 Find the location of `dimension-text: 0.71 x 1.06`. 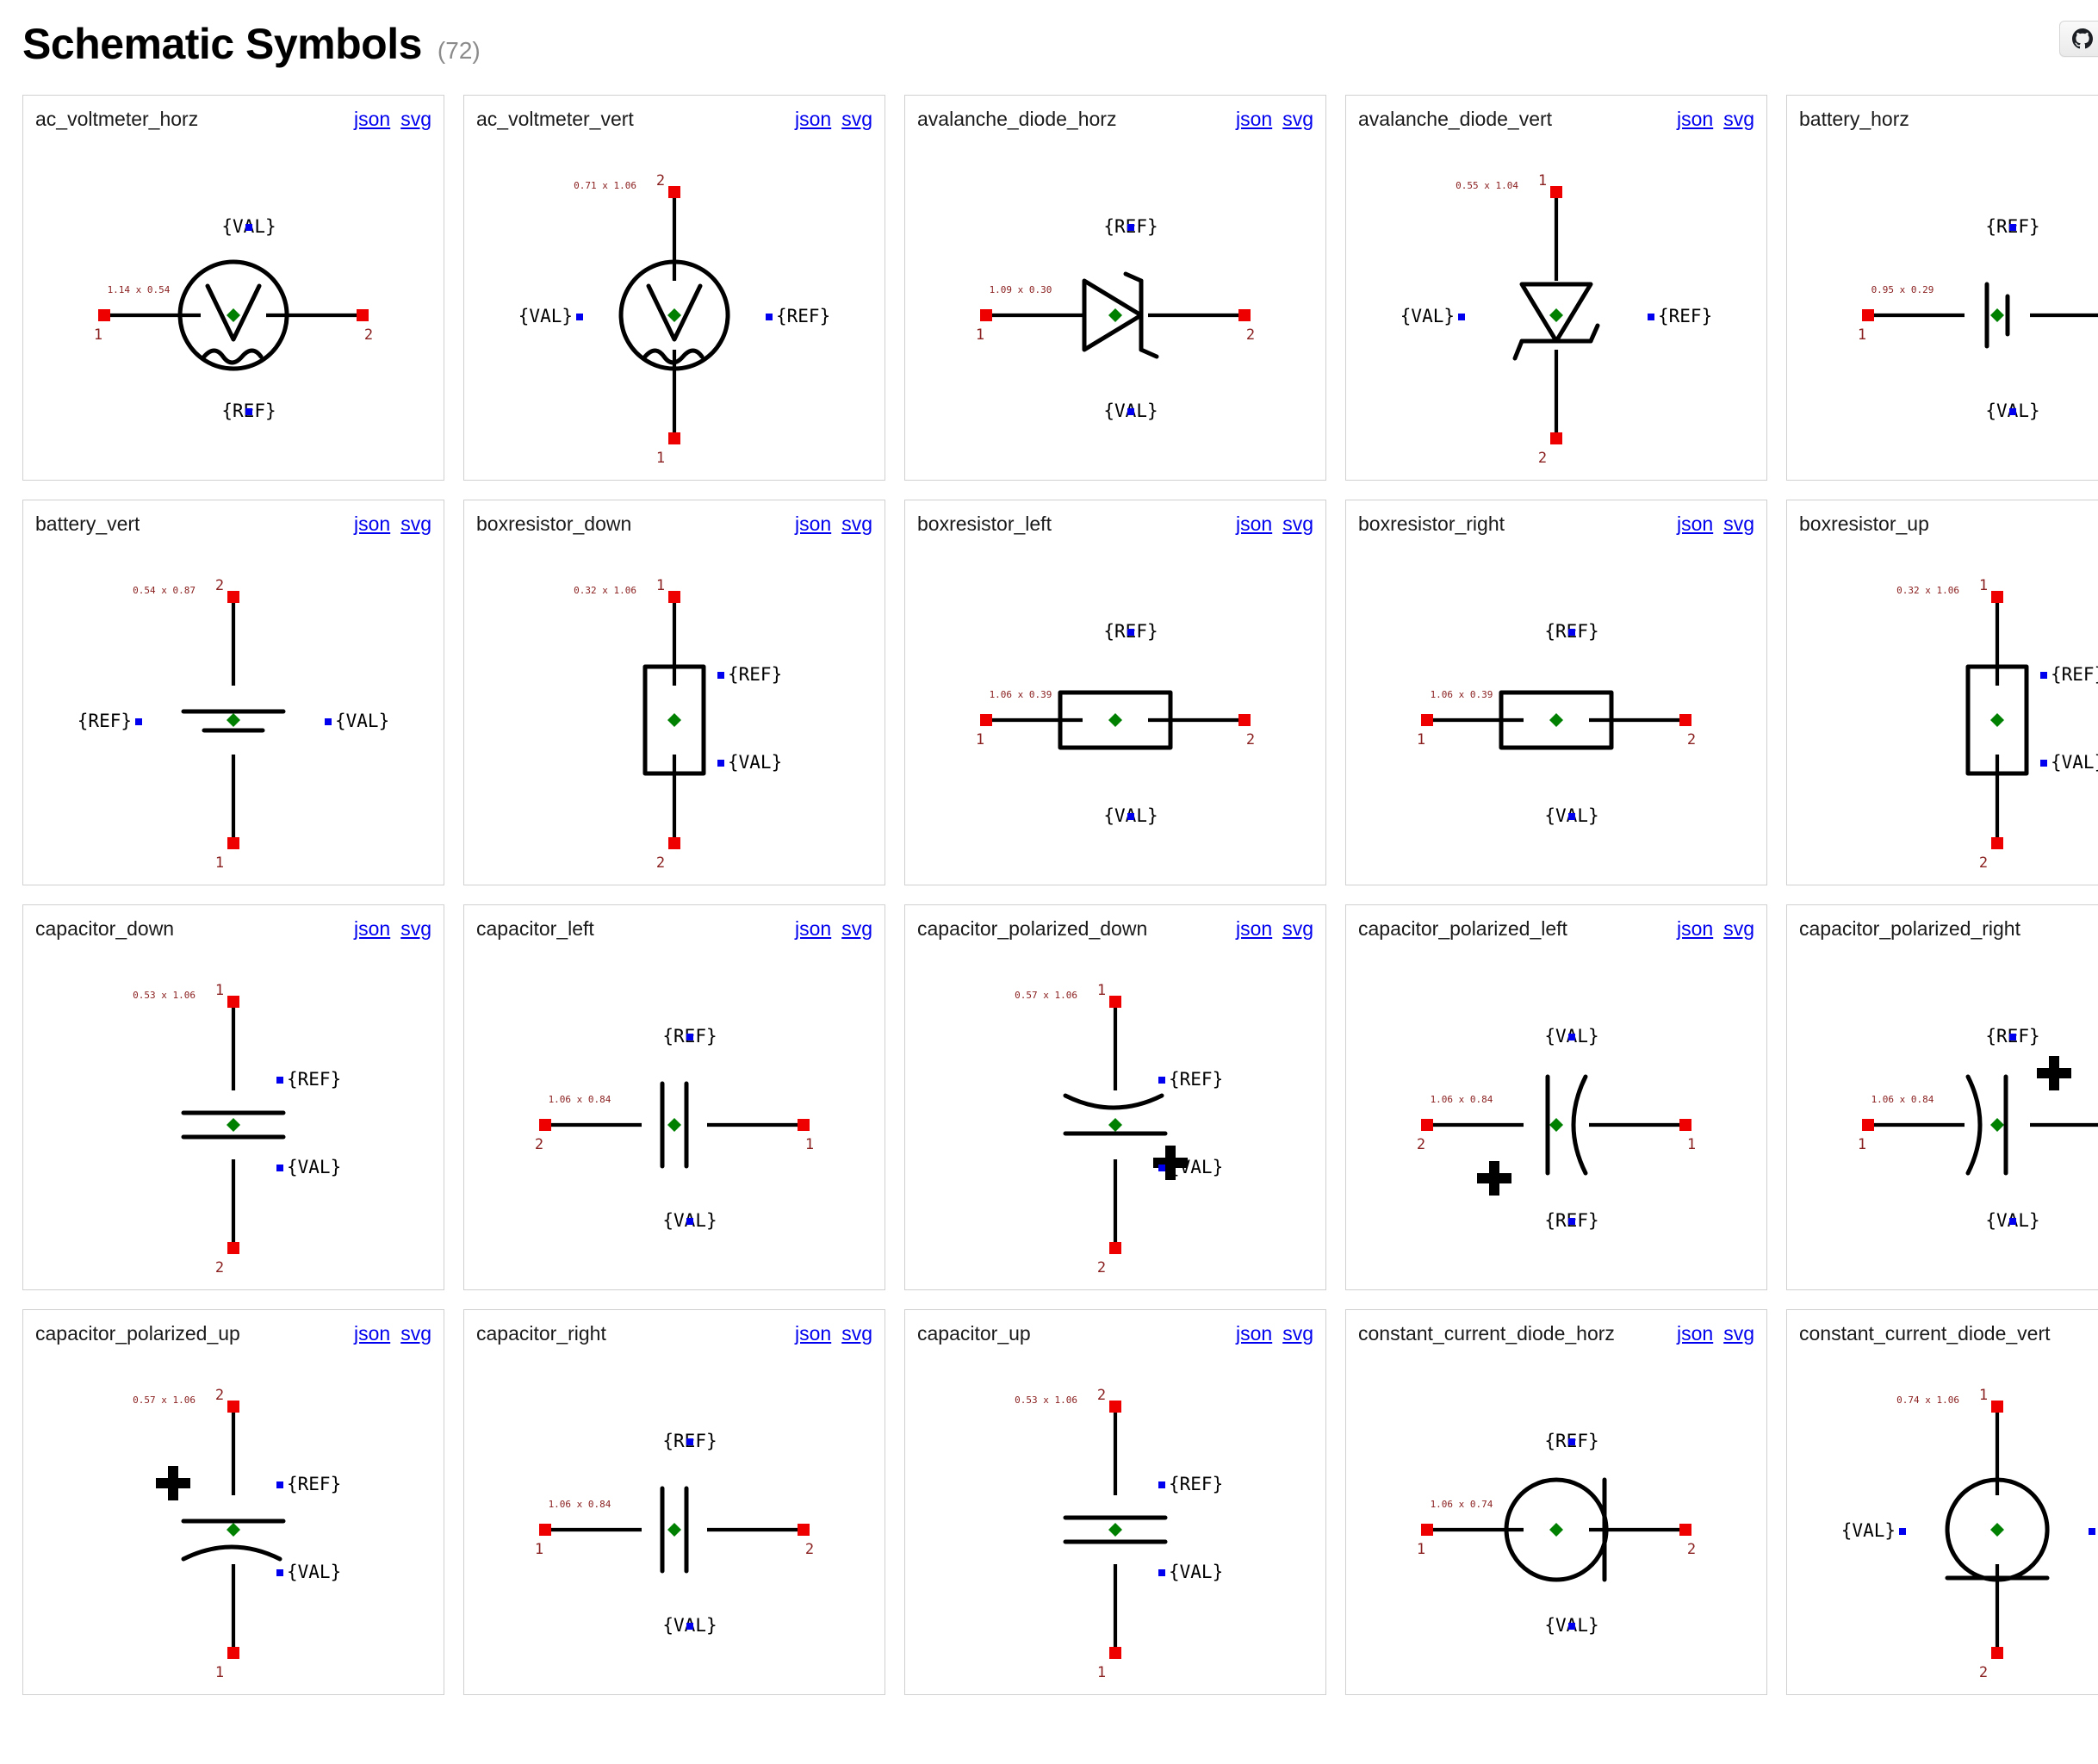

dimension-text: 0.71 x 1.06 is located at coordinates (605, 185).